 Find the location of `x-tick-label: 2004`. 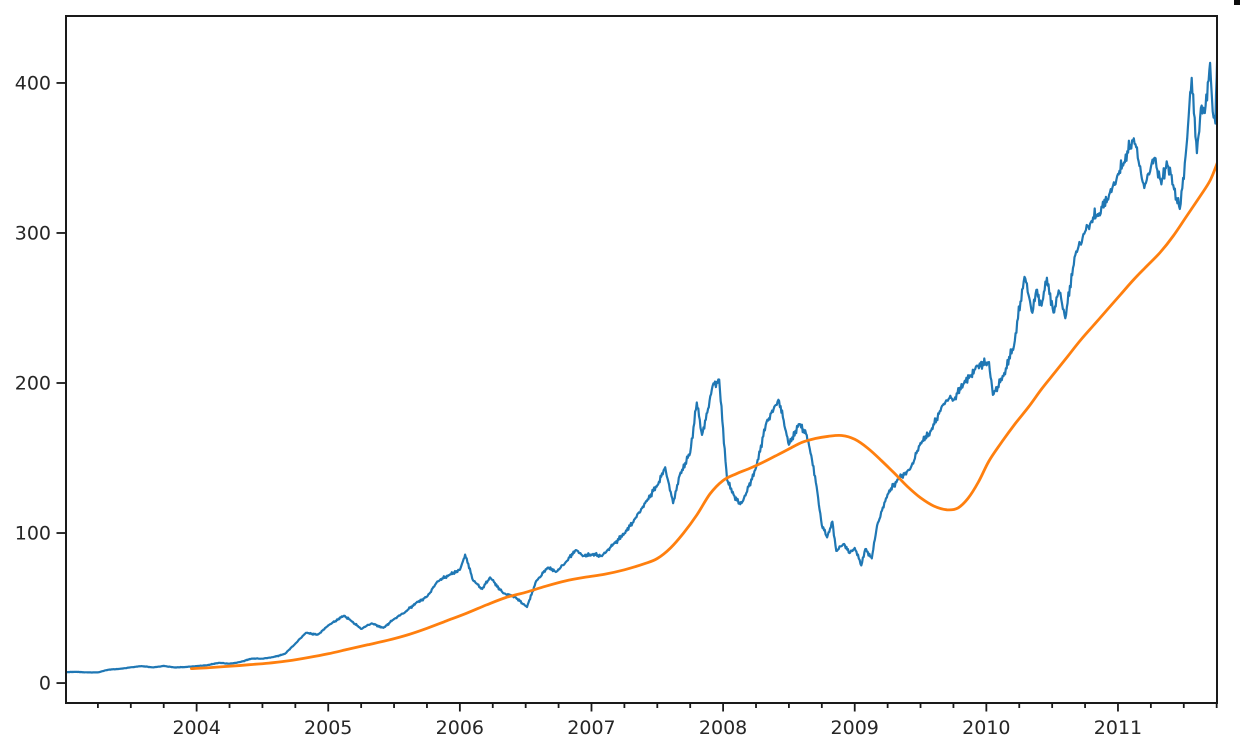

x-tick-label: 2004 is located at coordinates (196, 728).